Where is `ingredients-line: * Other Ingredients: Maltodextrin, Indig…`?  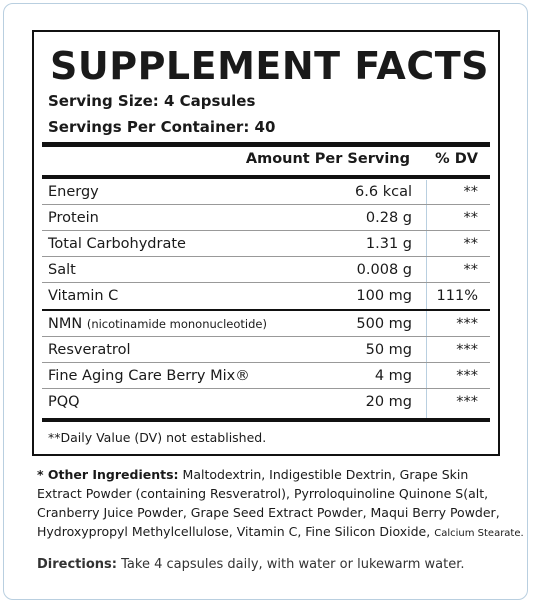 ingredients-line: * Other Ingredients: Maltodextrin, Indig… is located at coordinates (252, 474).